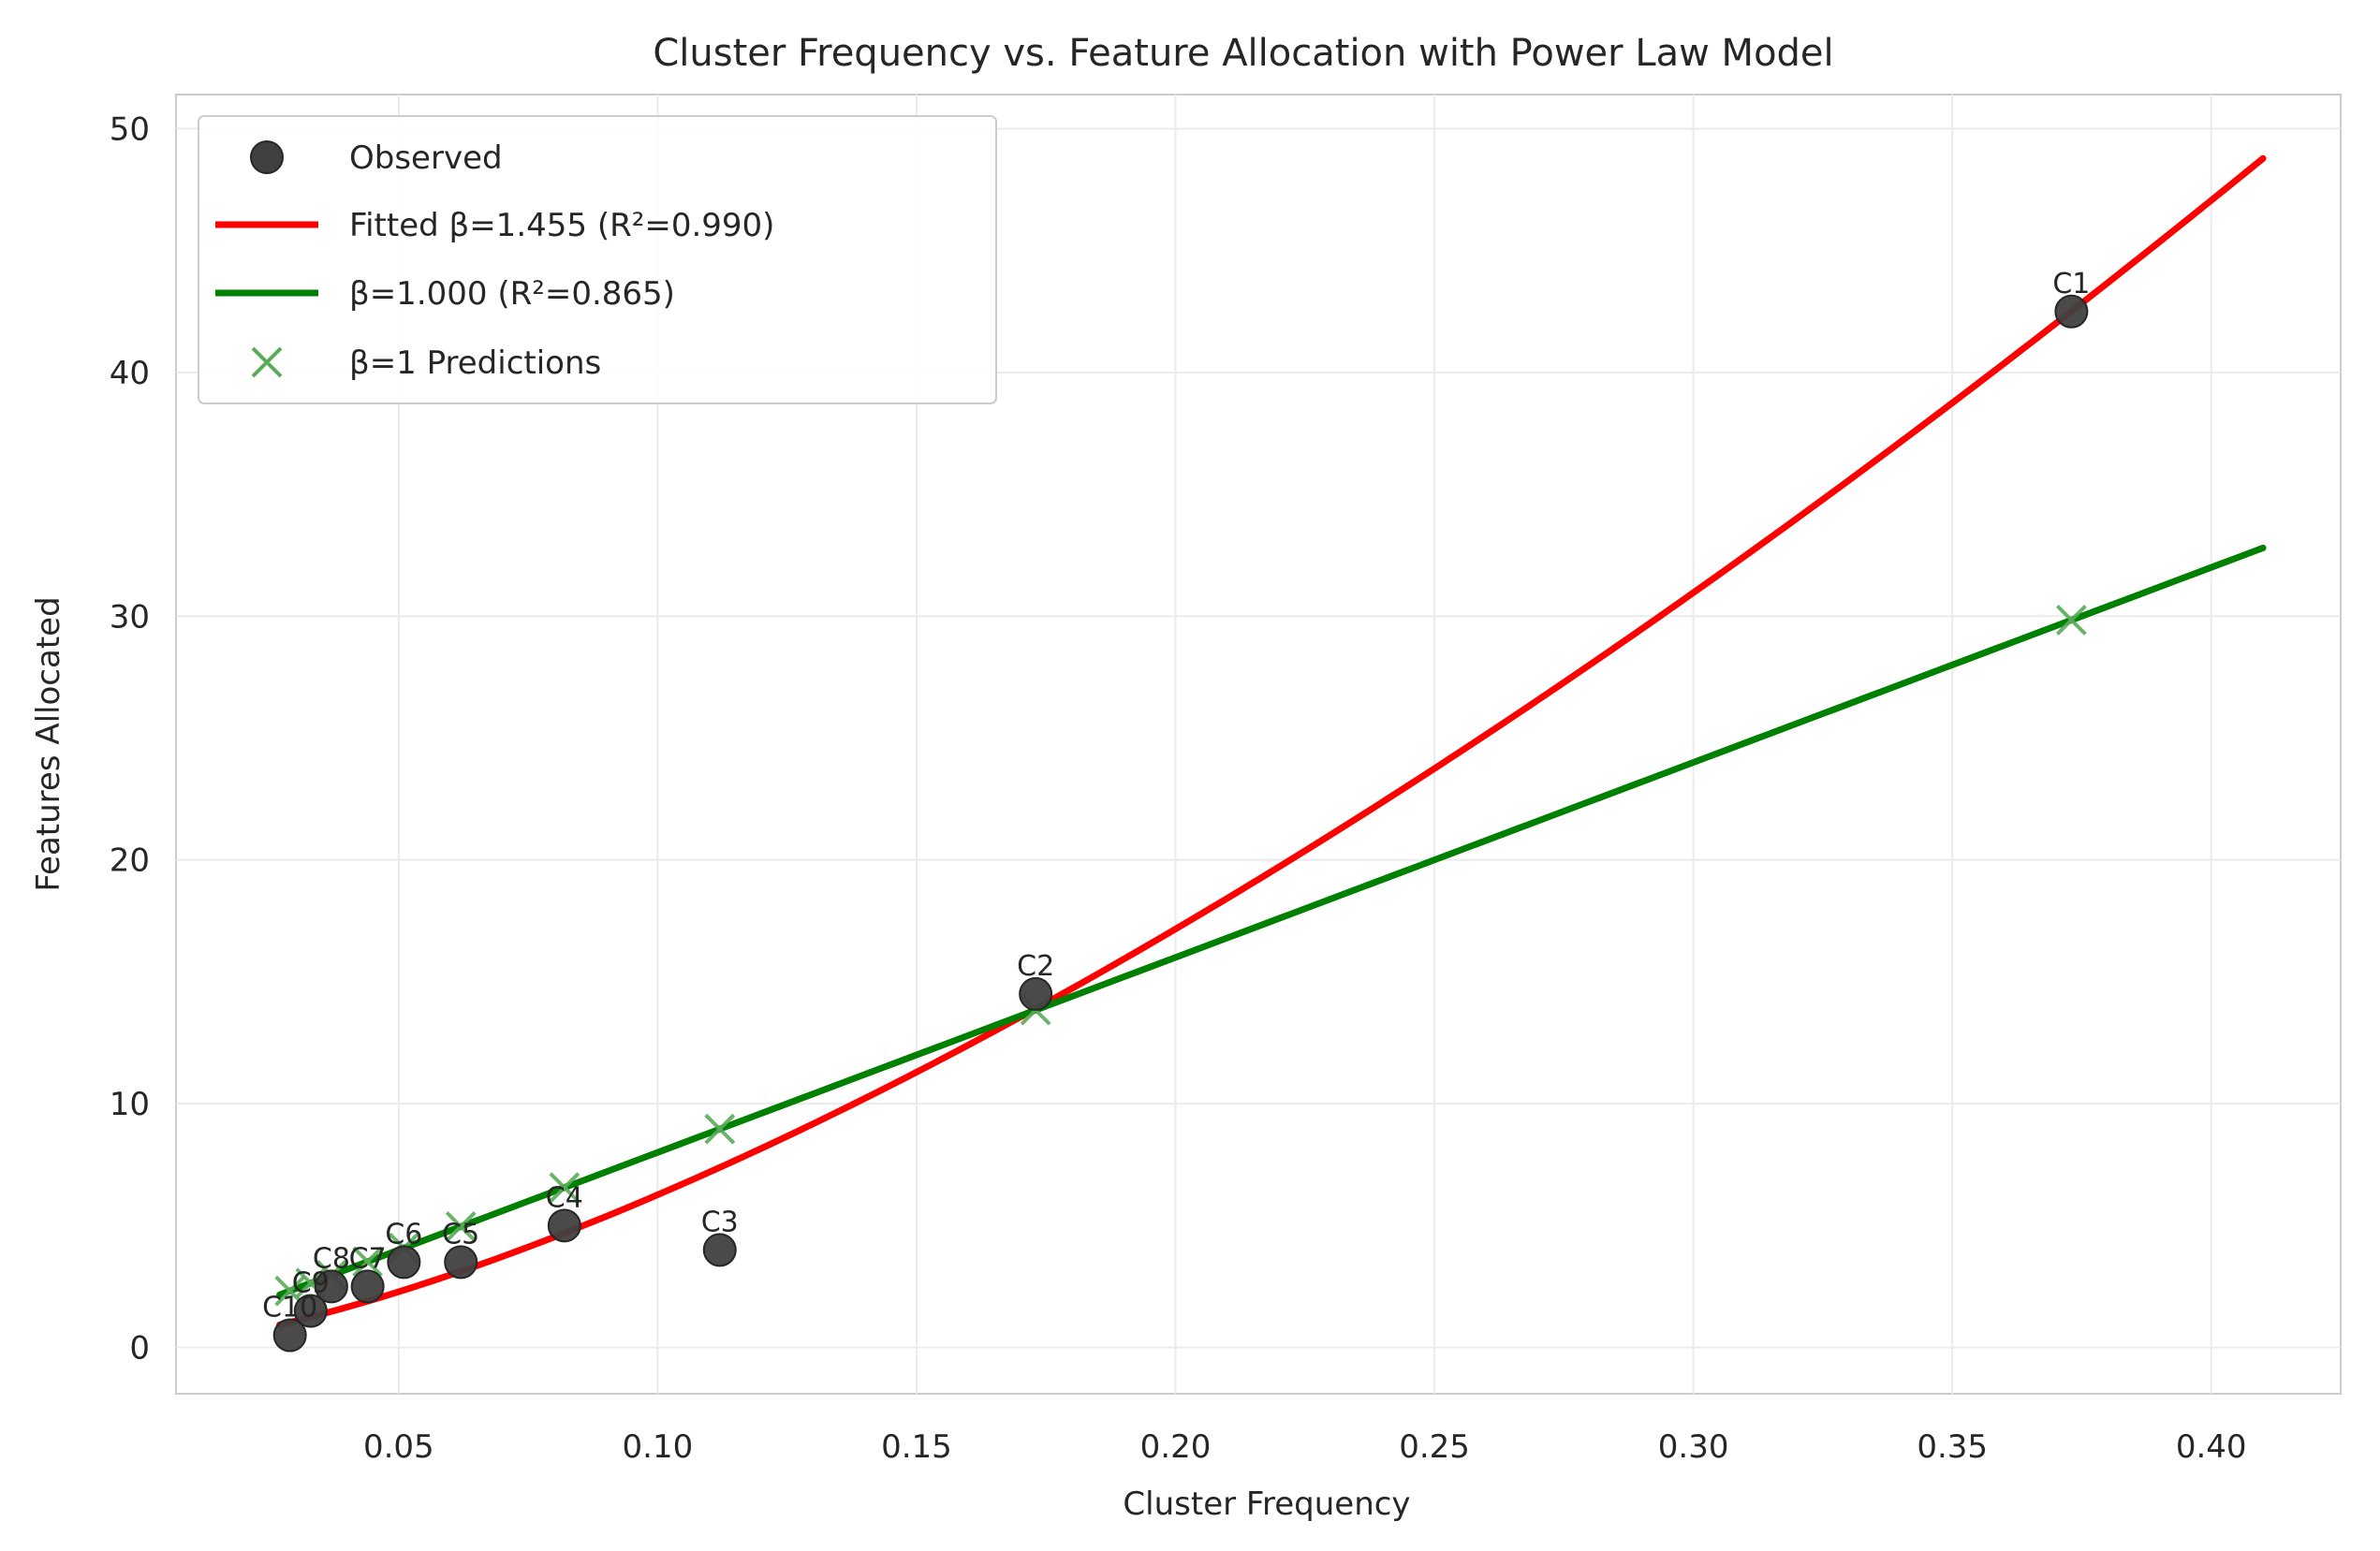 This screenshot has width=2380, height=1551. I want to click on y-tick-label: 40, so click(130, 373).